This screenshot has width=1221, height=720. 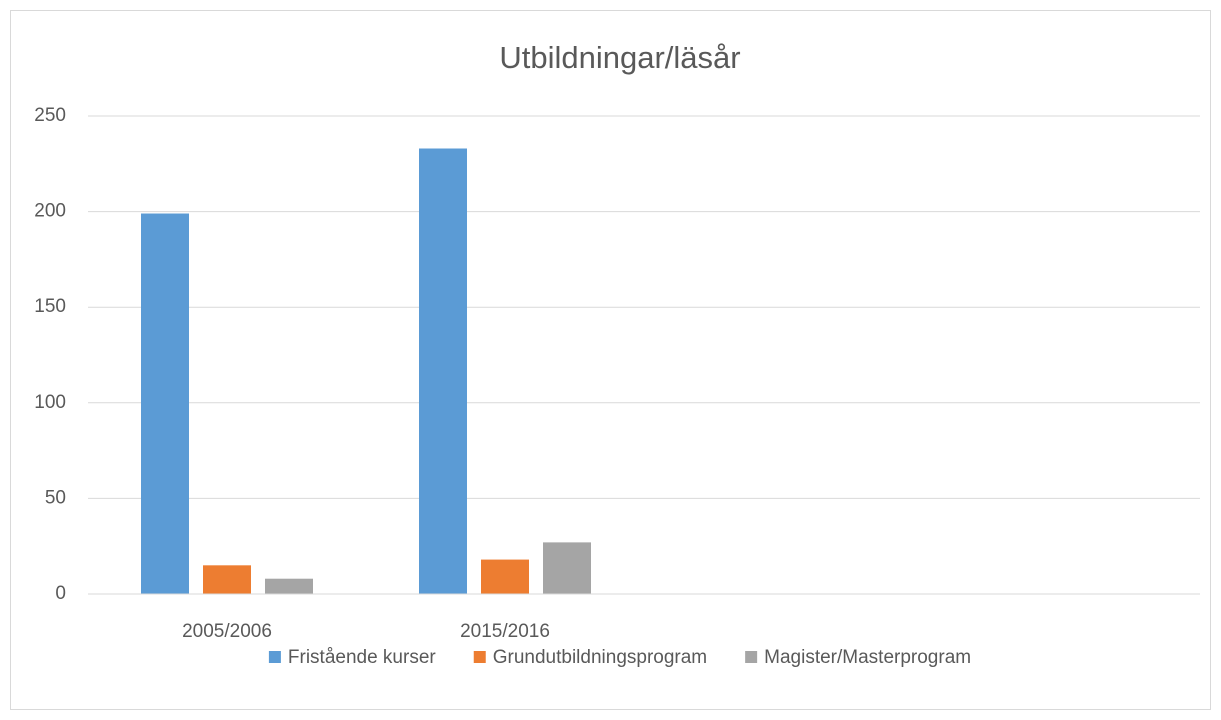 I want to click on x-tick-label: 2005/2006, so click(x=227, y=631).